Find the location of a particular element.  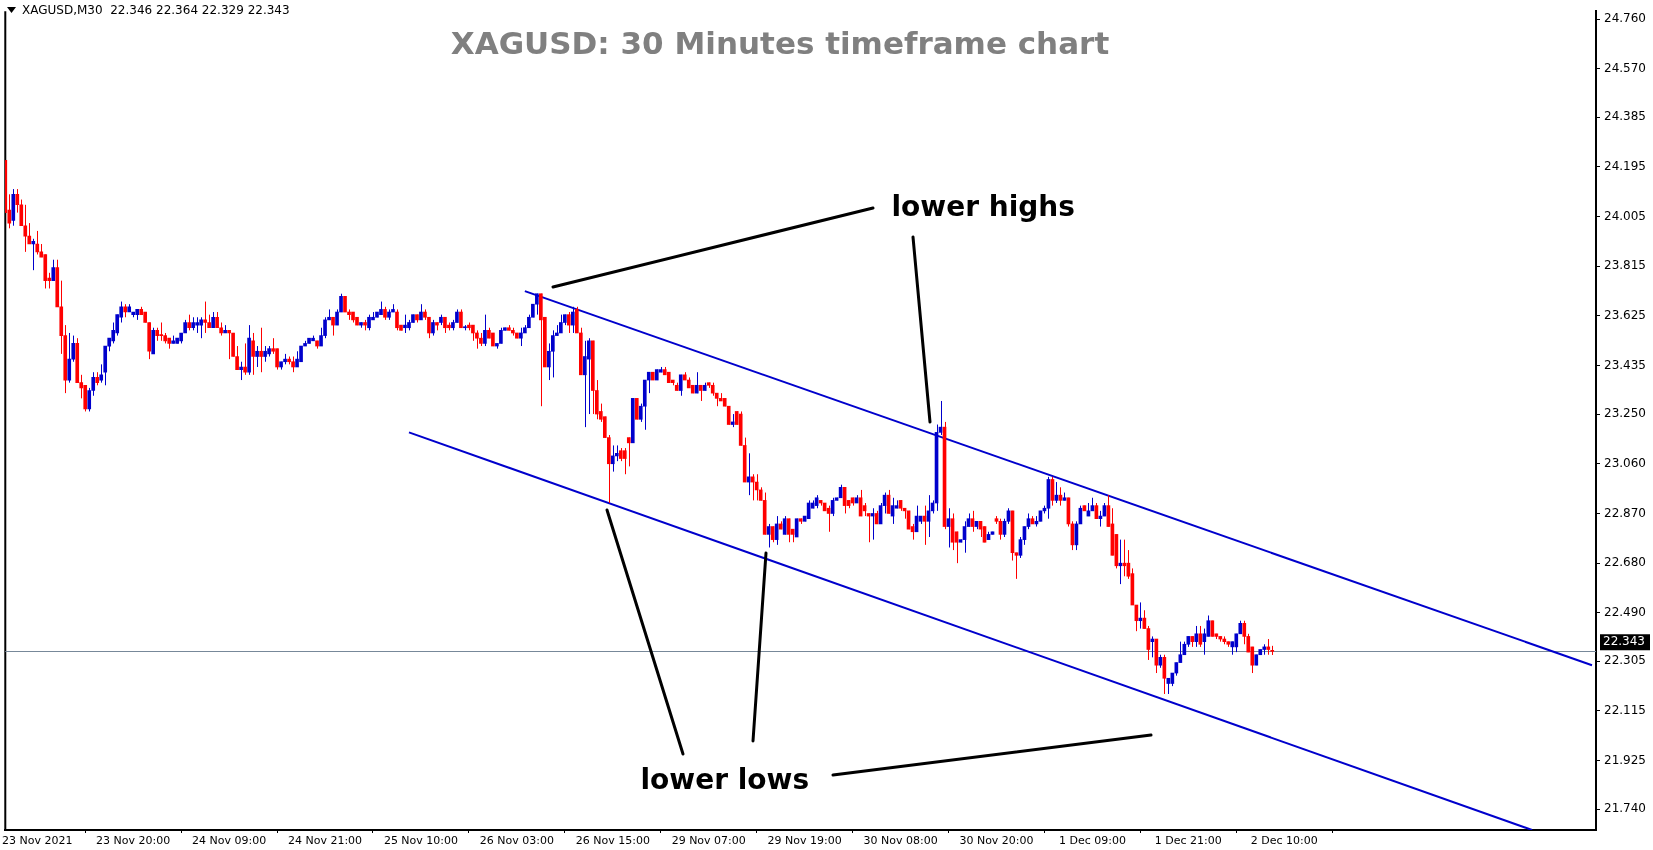

y-tick-label: 24.385 is located at coordinates (1625, 116).